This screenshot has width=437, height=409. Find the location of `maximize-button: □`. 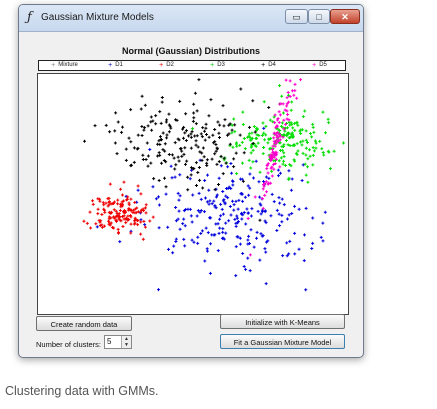

maximize-button: □ is located at coordinates (319, 16).